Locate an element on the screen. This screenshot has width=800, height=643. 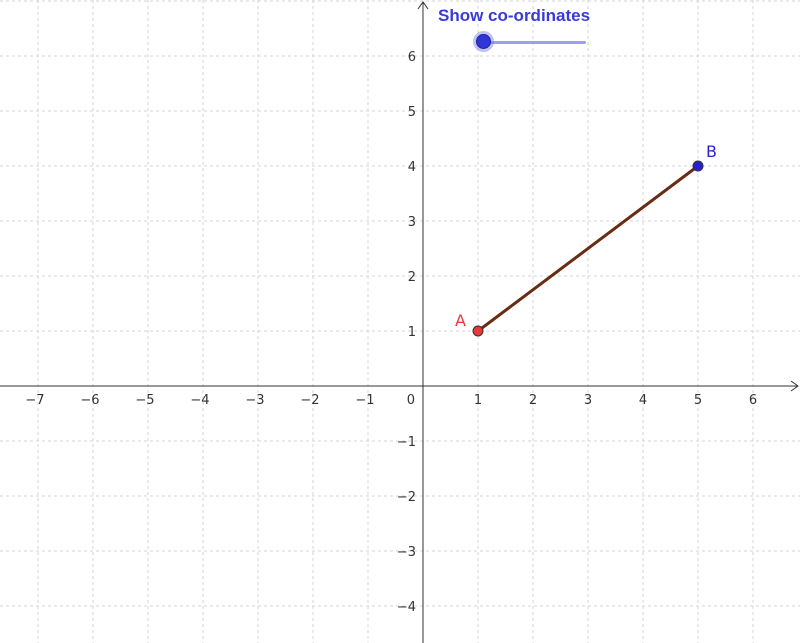
x-tick-label: −5 is located at coordinates (144, 400).